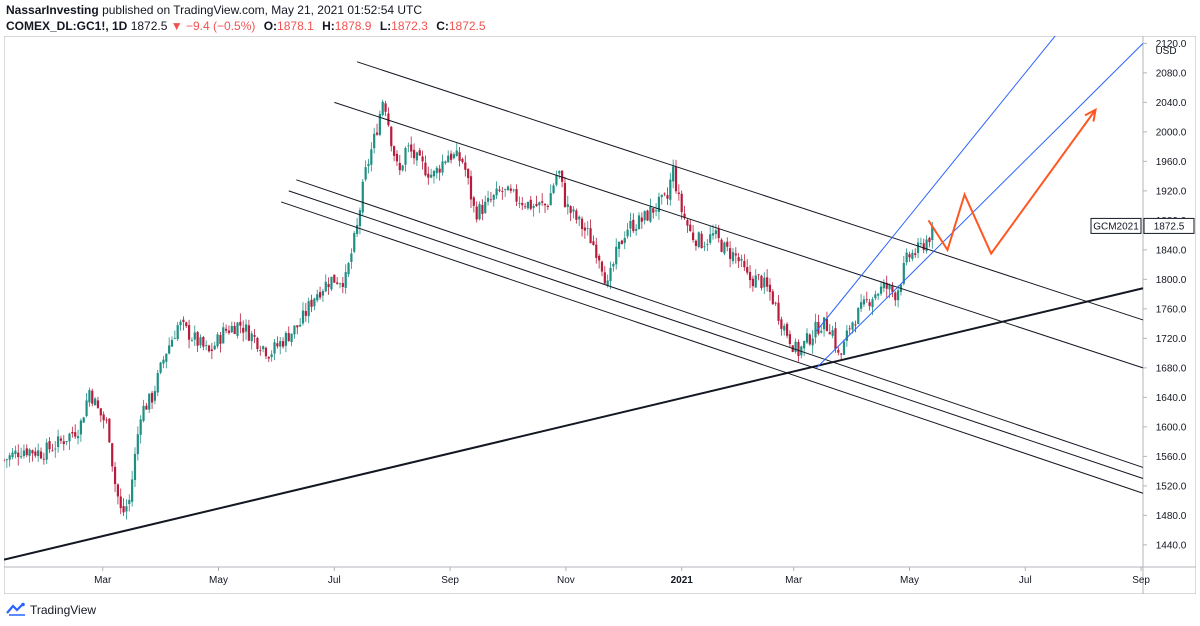 Image resolution: width=1200 pixels, height=626 pixels. Describe the element at coordinates (1171, 545) in the screenshot. I see `y-tick-label: 1440.0` at that location.